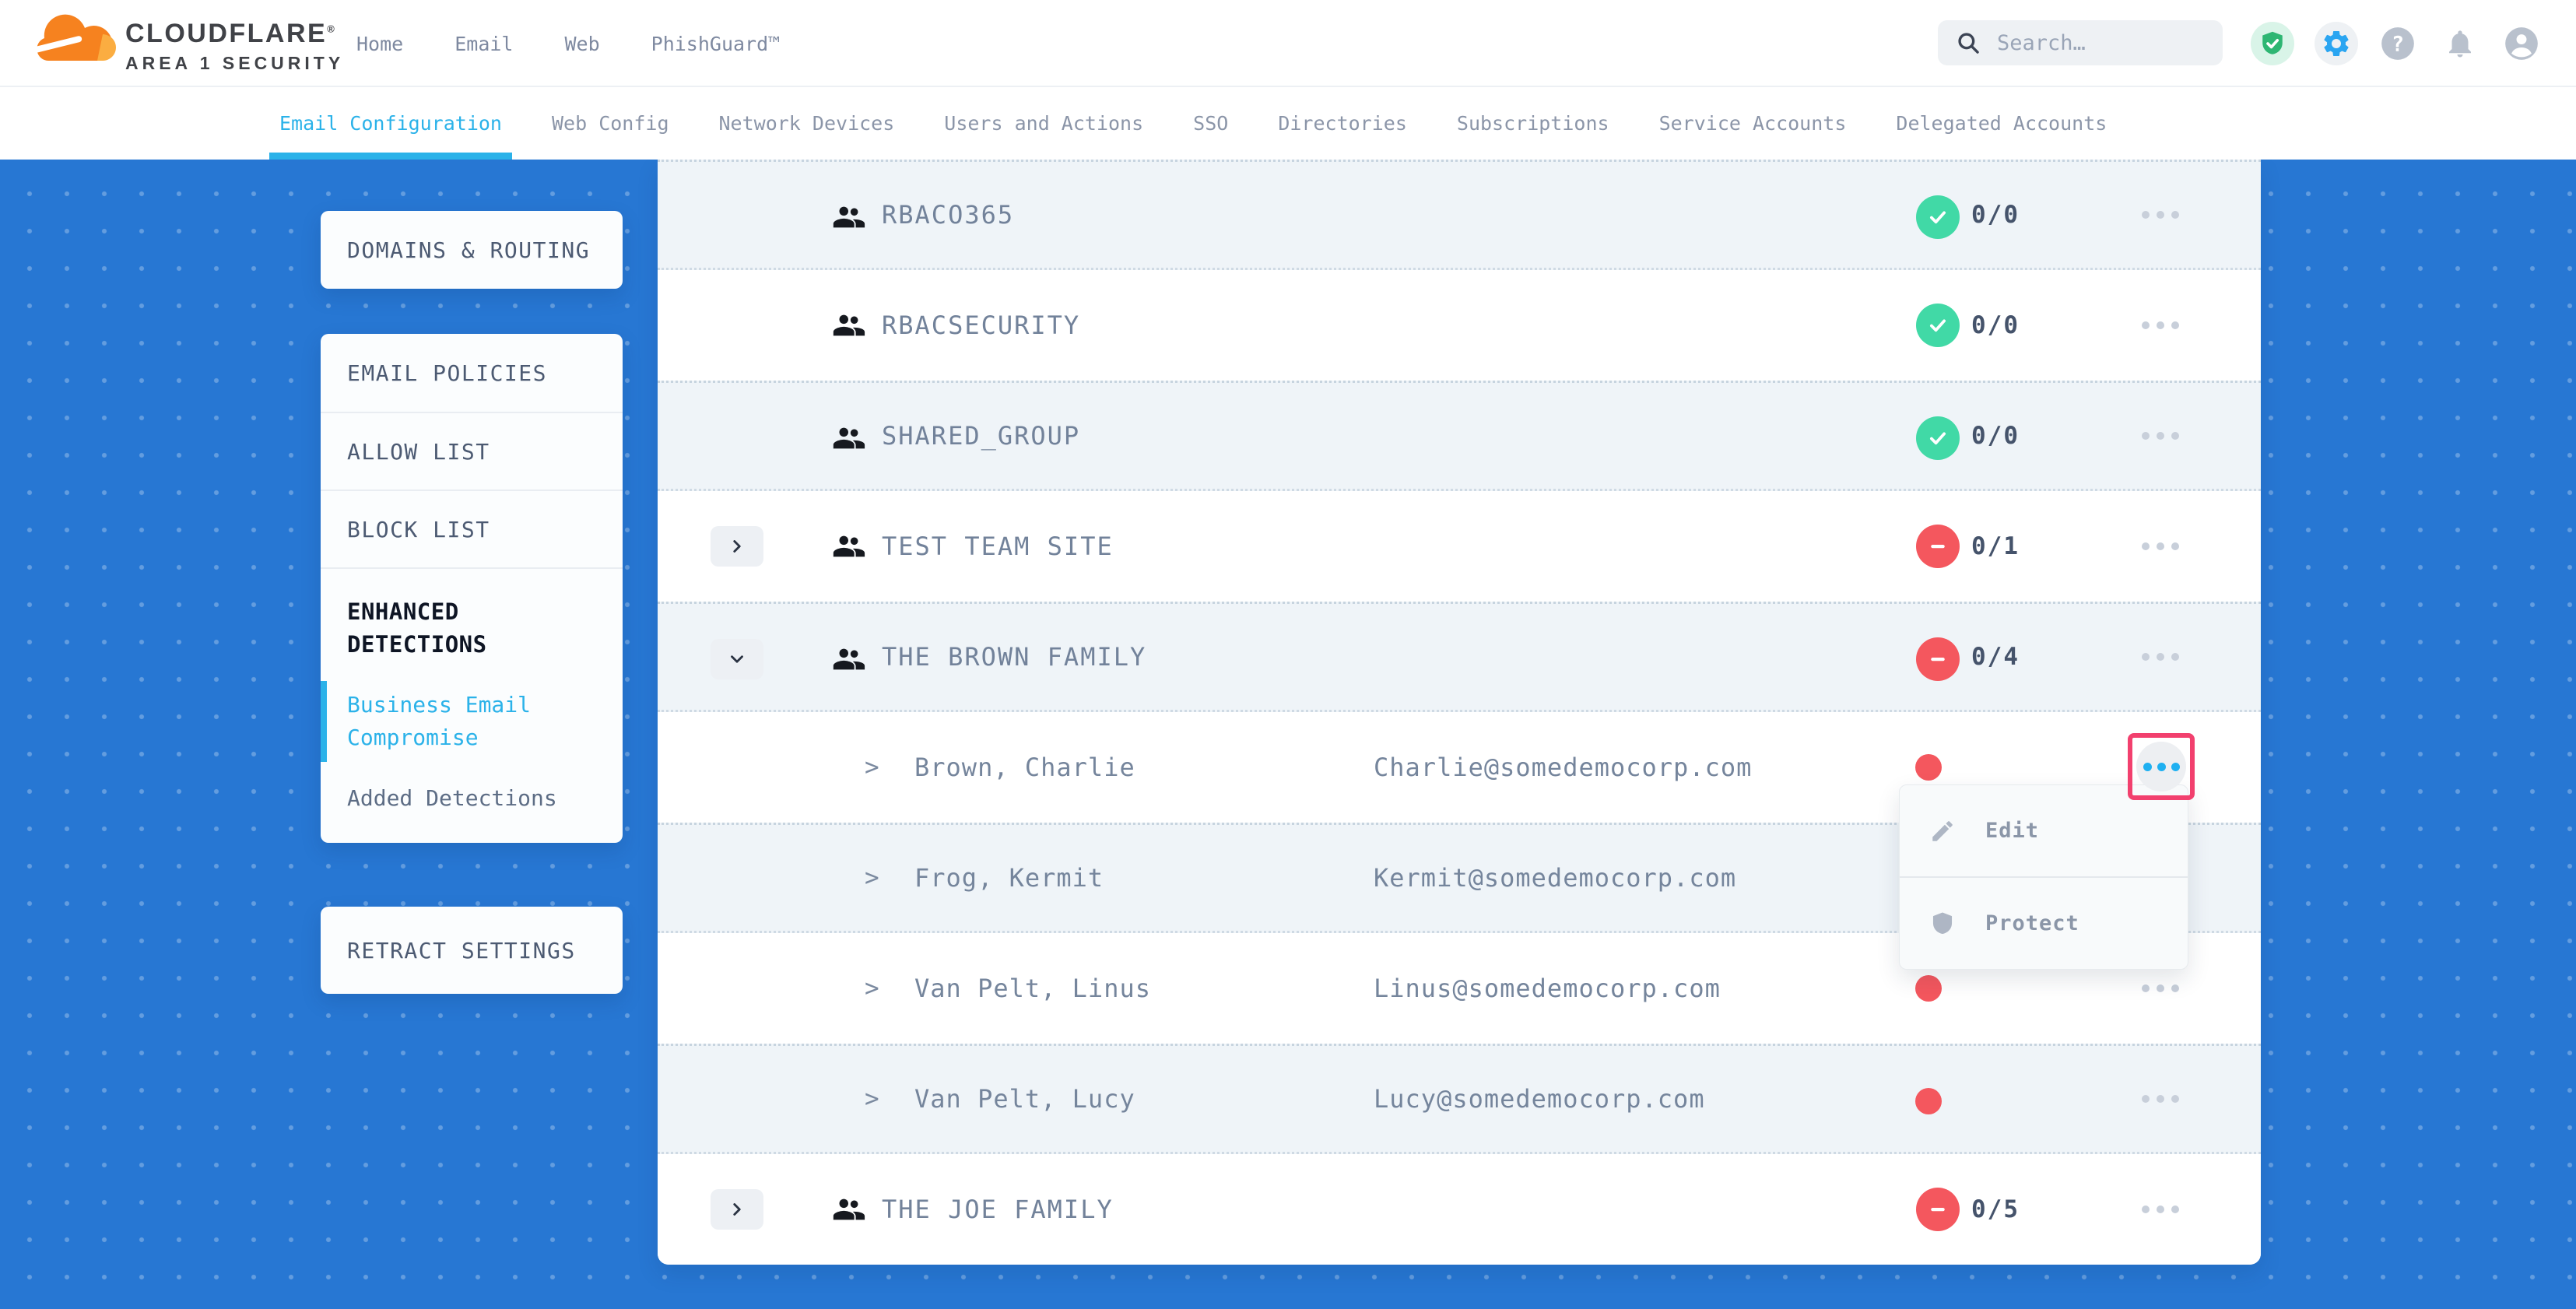  Describe the element at coordinates (332, 29) in the screenshot. I see `brand-mark: ®` at that location.